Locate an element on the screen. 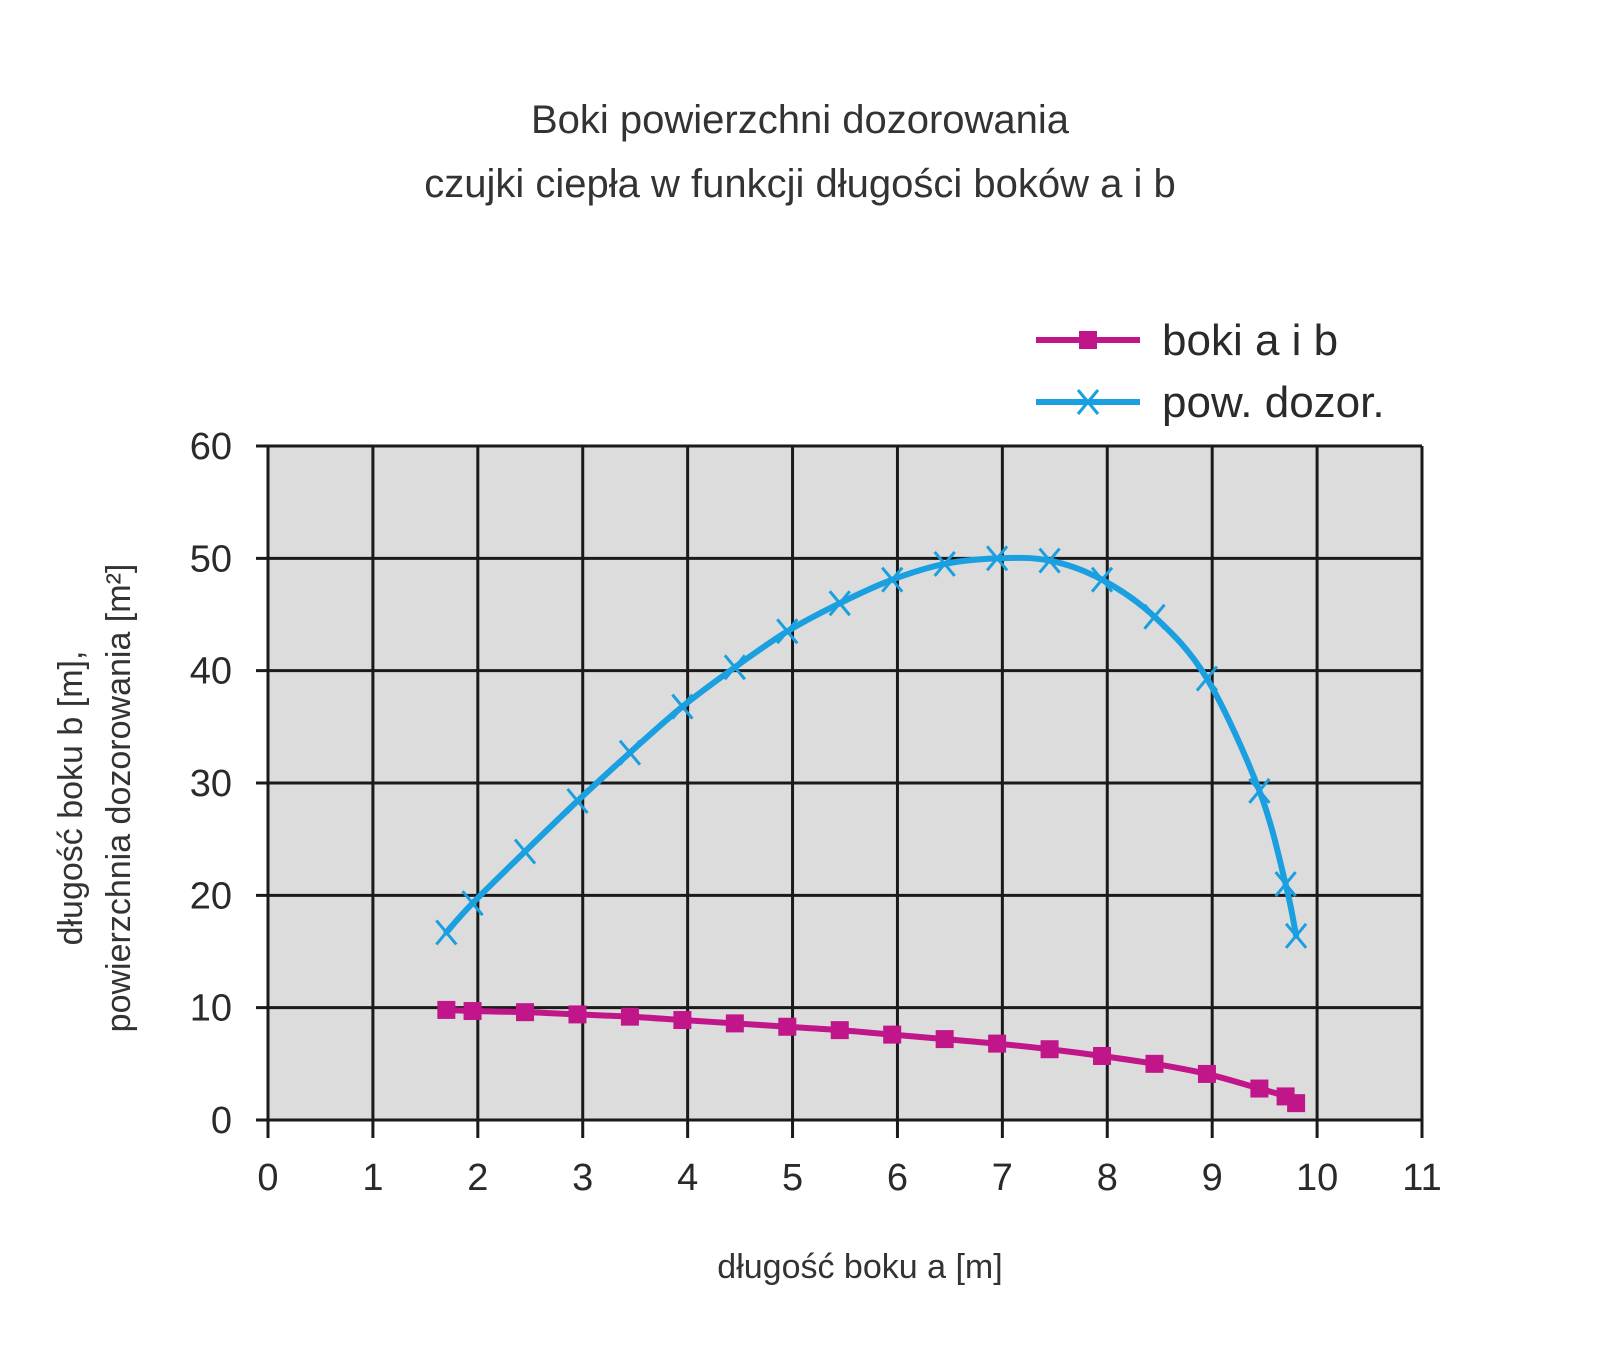 The image size is (1600, 1370). x-axis-label: długość boku a [m] is located at coordinates (859, 1267).